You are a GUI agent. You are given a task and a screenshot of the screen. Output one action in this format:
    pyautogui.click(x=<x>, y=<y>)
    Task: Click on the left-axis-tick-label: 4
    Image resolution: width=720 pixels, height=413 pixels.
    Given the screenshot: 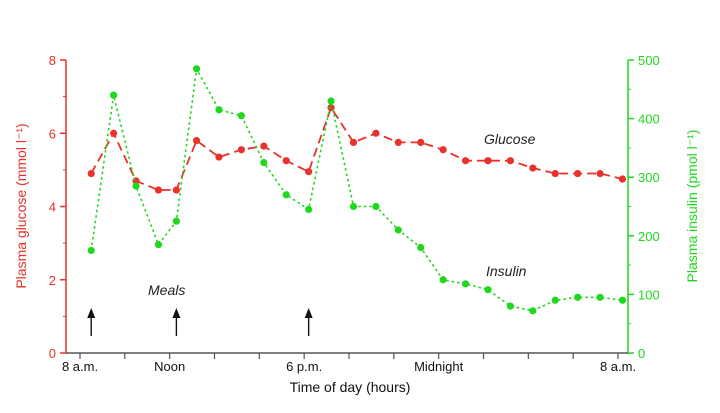 What is the action you would take?
    pyautogui.click(x=52, y=207)
    